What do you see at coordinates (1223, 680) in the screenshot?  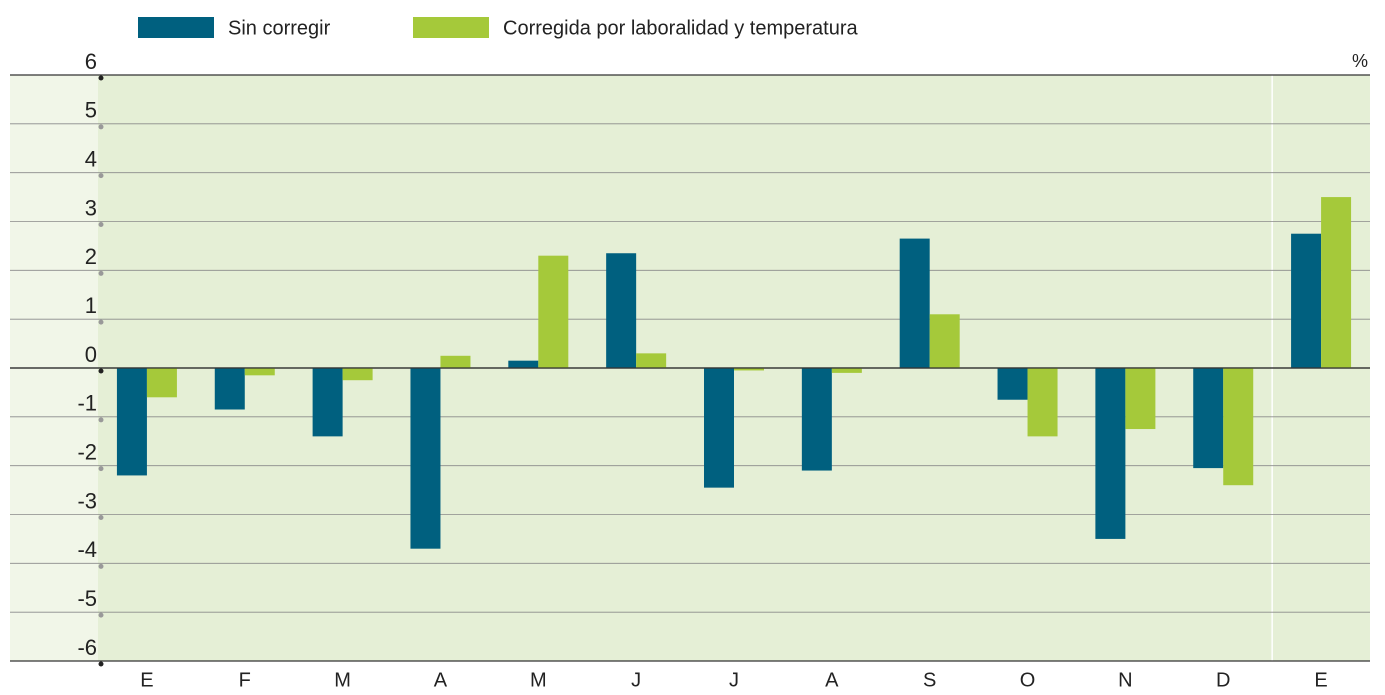 I see `x-tick-label: D` at bounding box center [1223, 680].